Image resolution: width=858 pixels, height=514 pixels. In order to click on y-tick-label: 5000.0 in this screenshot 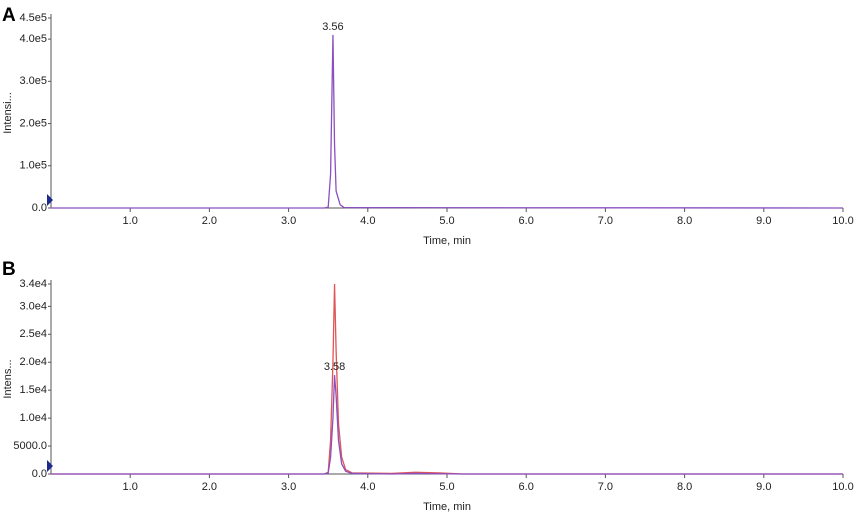, I will do `click(30, 446)`.